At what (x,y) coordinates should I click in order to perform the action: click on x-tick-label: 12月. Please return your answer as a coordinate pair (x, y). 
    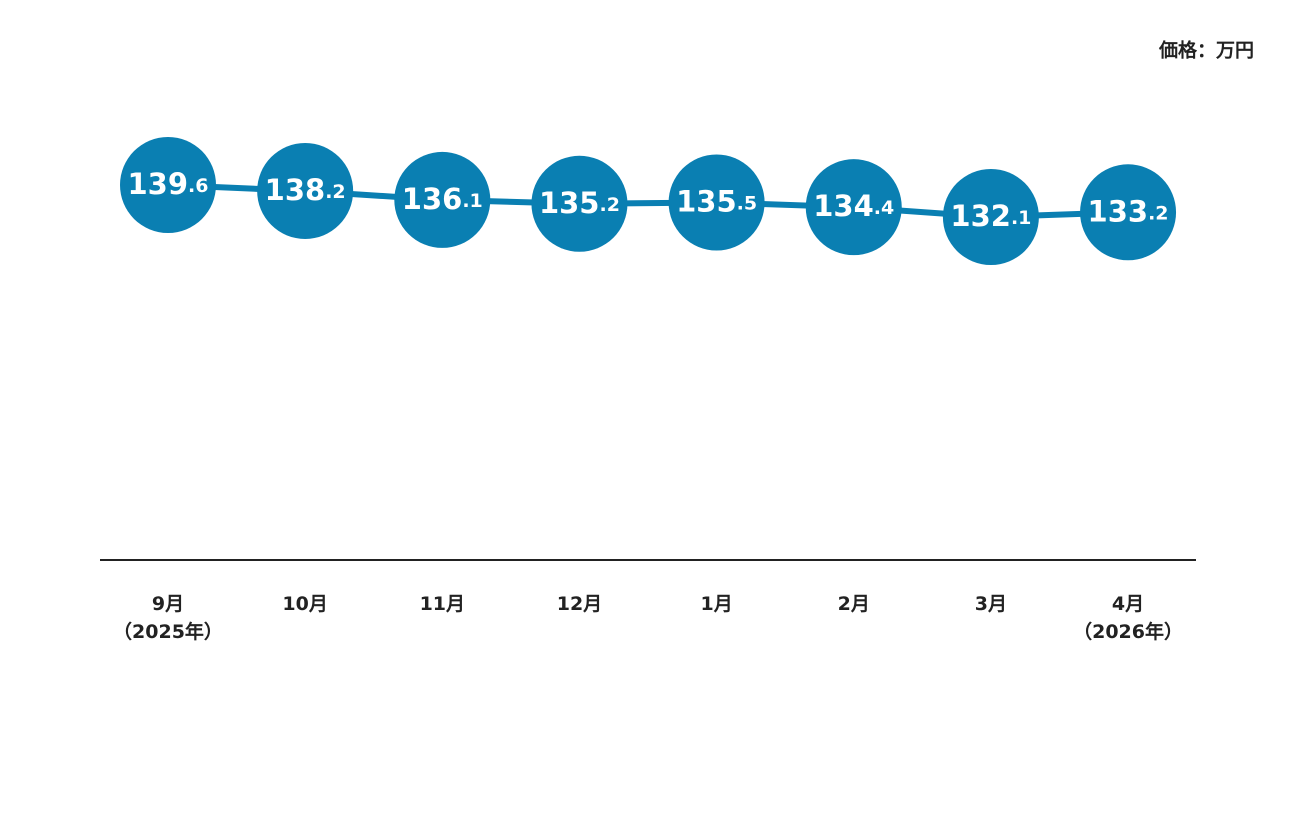
    Looking at the image, I should click on (579, 604).